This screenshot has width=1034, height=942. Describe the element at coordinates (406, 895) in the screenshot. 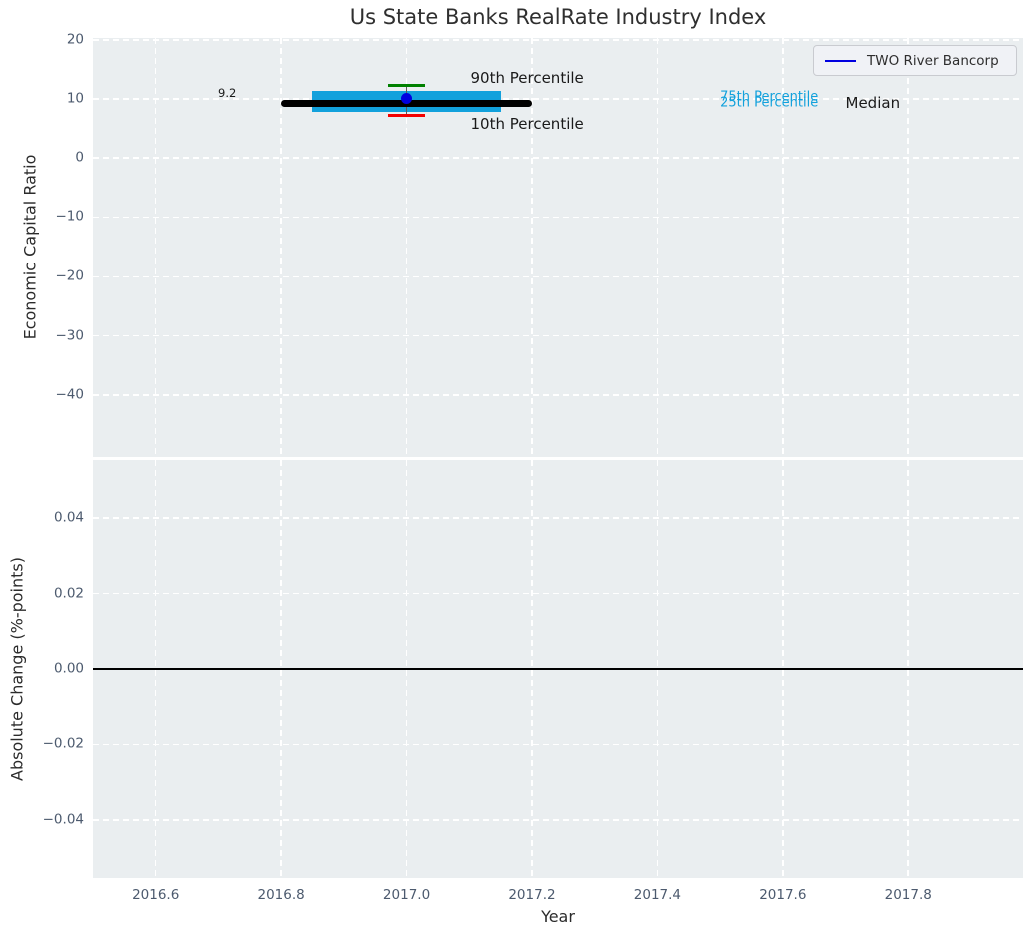

I see `x-tick-label: 2017.0` at that location.